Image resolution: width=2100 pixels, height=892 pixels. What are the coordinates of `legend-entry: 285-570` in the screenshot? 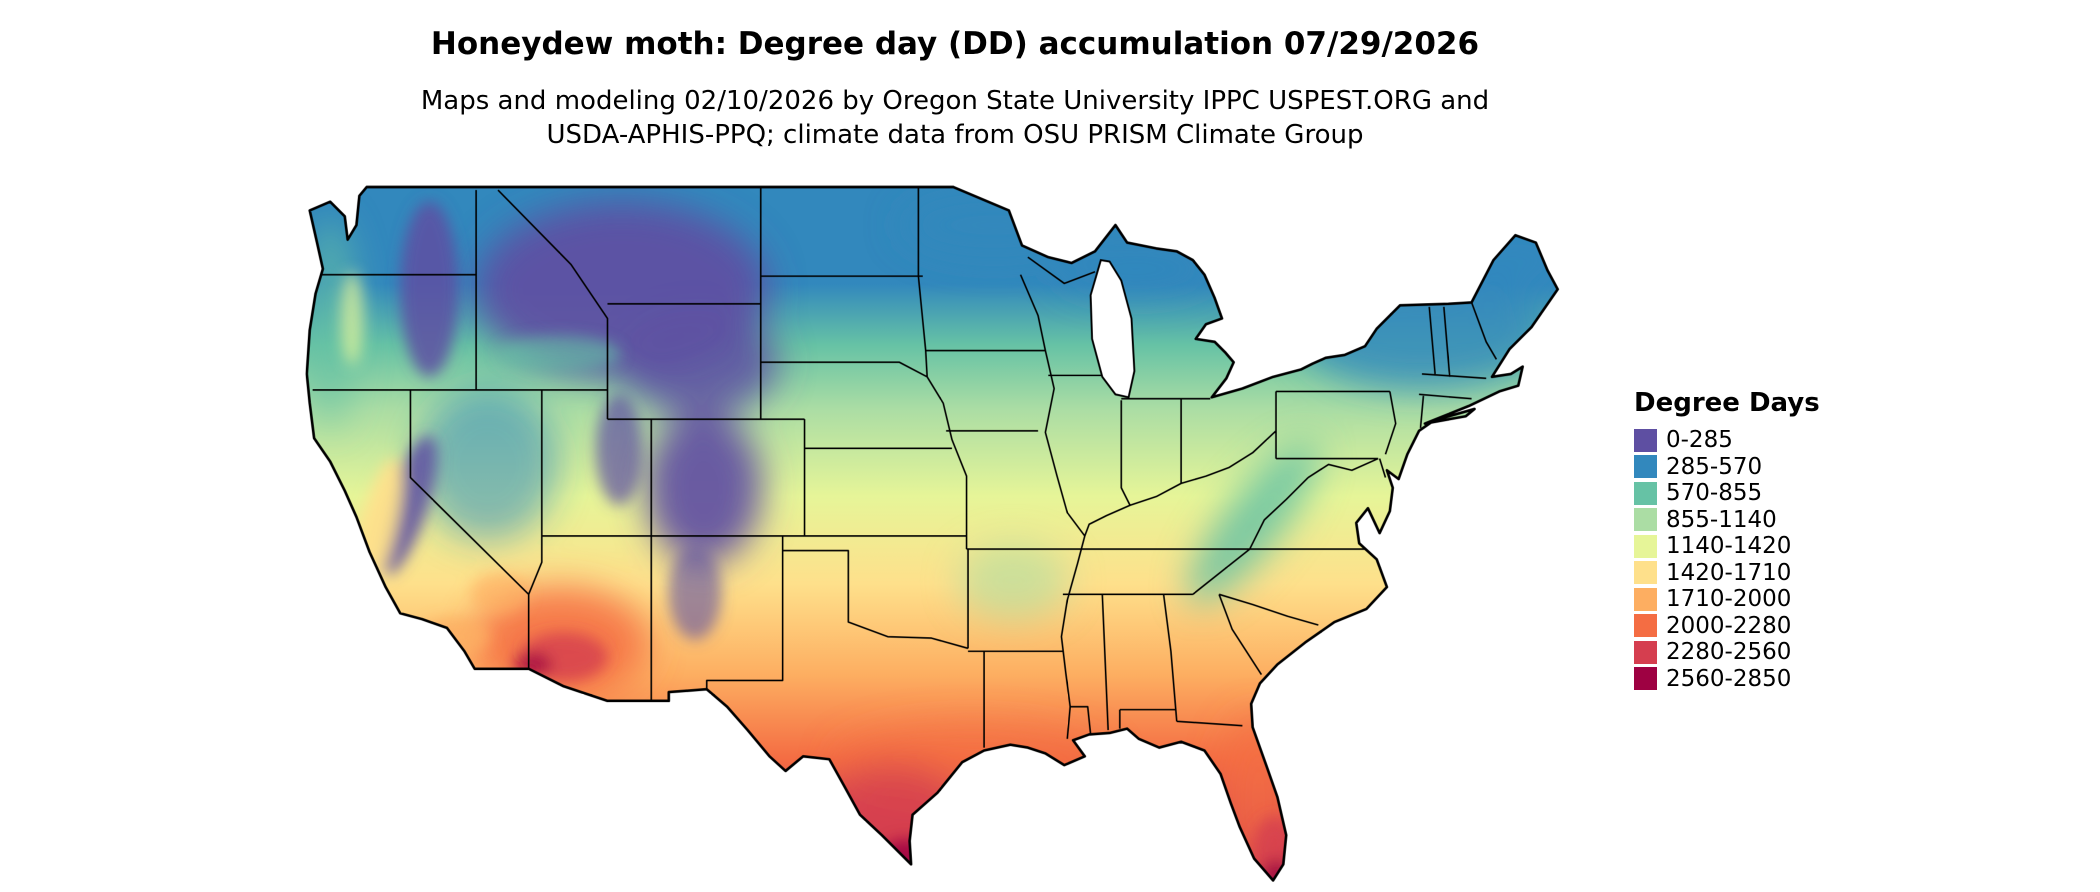 It's located at (1727, 467).